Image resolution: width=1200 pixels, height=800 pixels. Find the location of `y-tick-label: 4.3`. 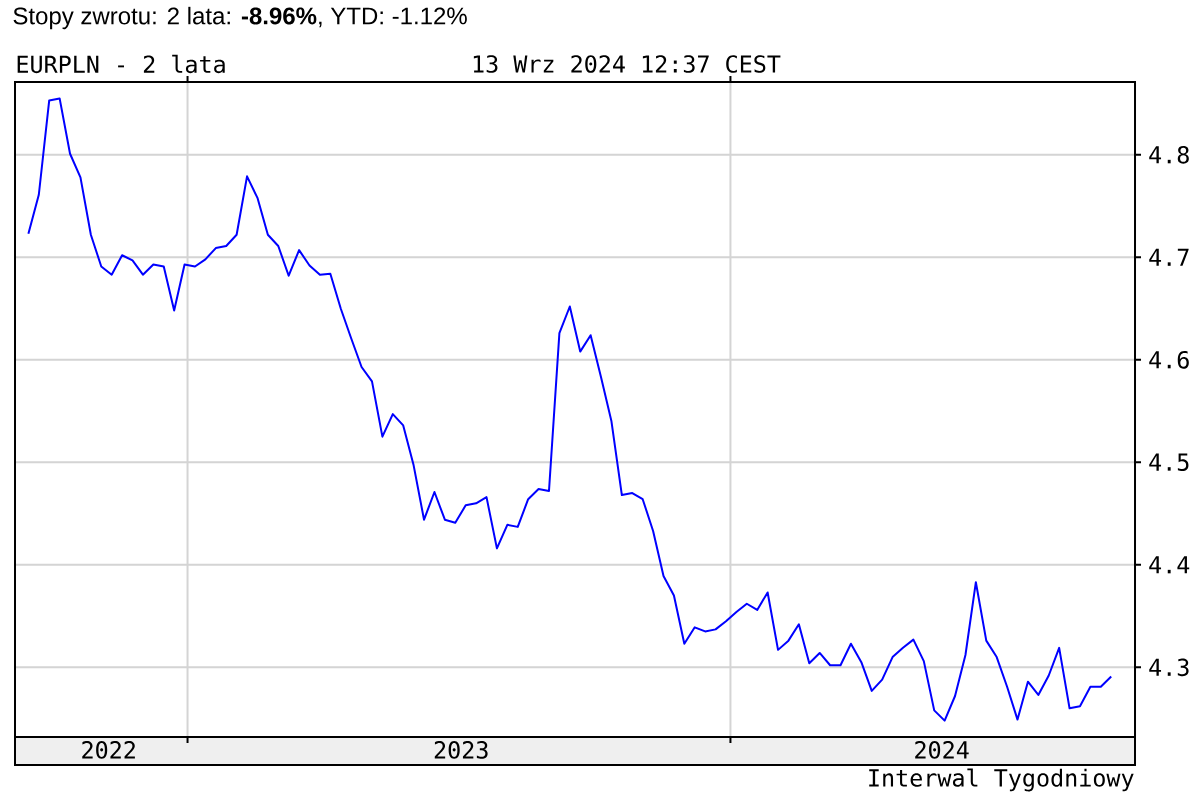

y-tick-label: 4.3 is located at coordinates (1169, 667).